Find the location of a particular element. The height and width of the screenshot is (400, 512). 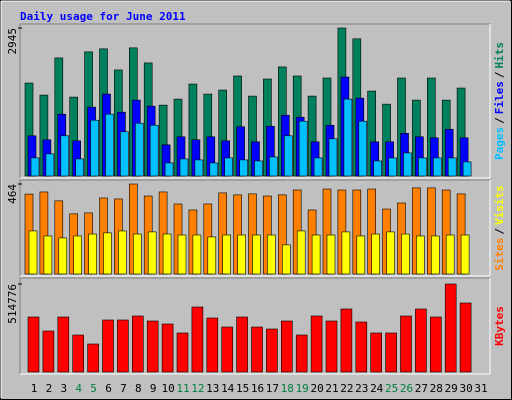

x-tick-label: 19 is located at coordinates (302, 388).